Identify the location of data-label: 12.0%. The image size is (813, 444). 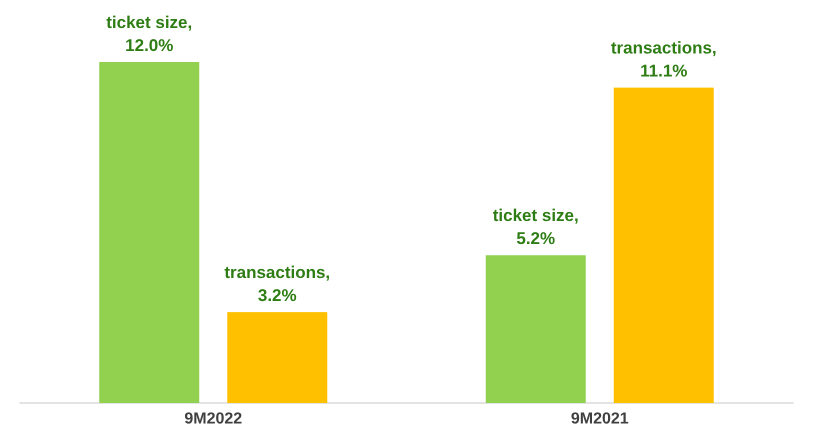
(149, 45).